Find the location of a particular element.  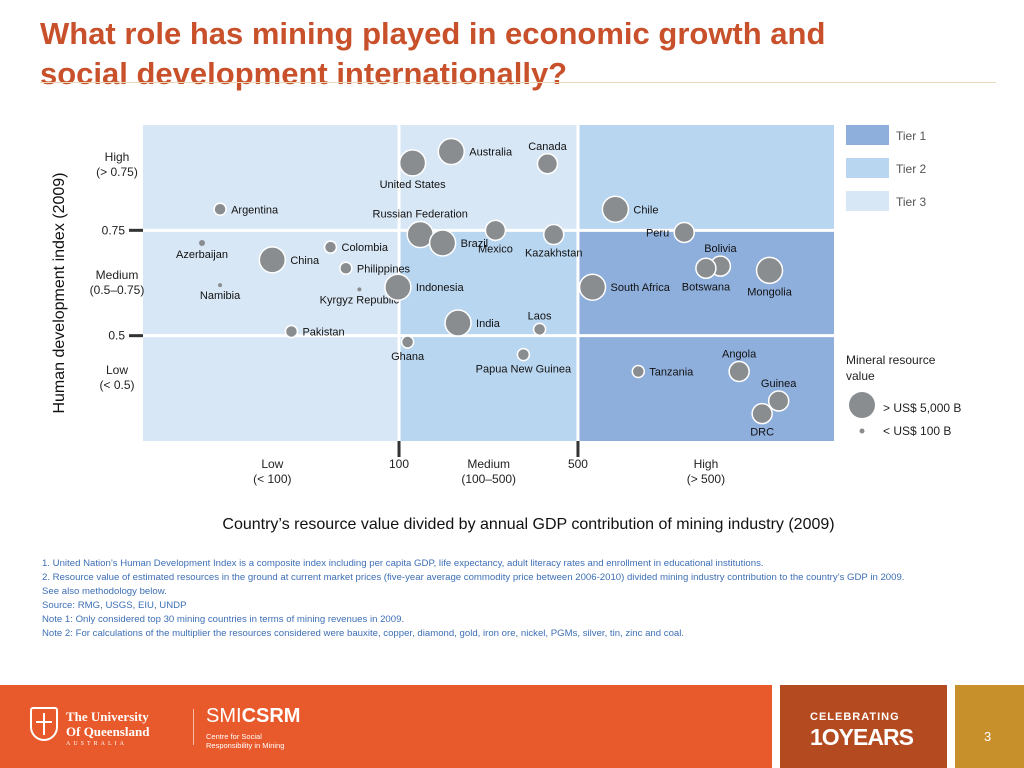

uq-crest-icon is located at coordinates (44, 724).